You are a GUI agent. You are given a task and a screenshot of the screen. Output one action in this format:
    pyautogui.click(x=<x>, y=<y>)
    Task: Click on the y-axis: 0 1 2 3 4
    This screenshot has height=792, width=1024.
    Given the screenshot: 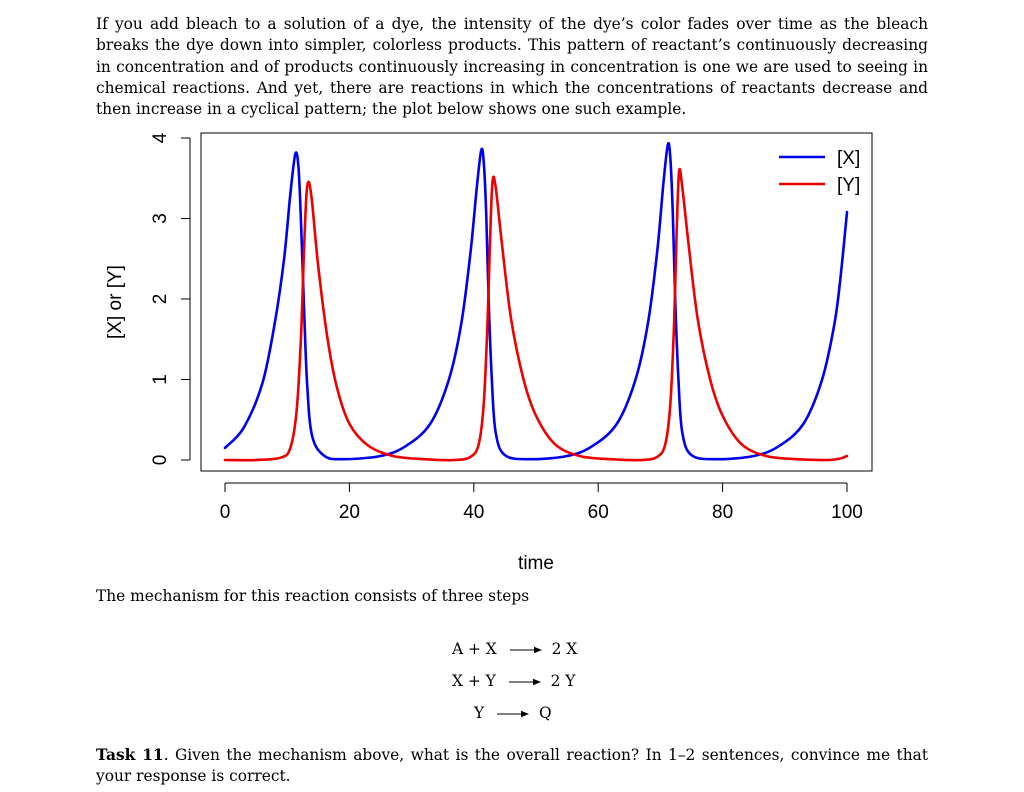 What is the action you would take?
    pyautogui.click(x=170, y=299)
    